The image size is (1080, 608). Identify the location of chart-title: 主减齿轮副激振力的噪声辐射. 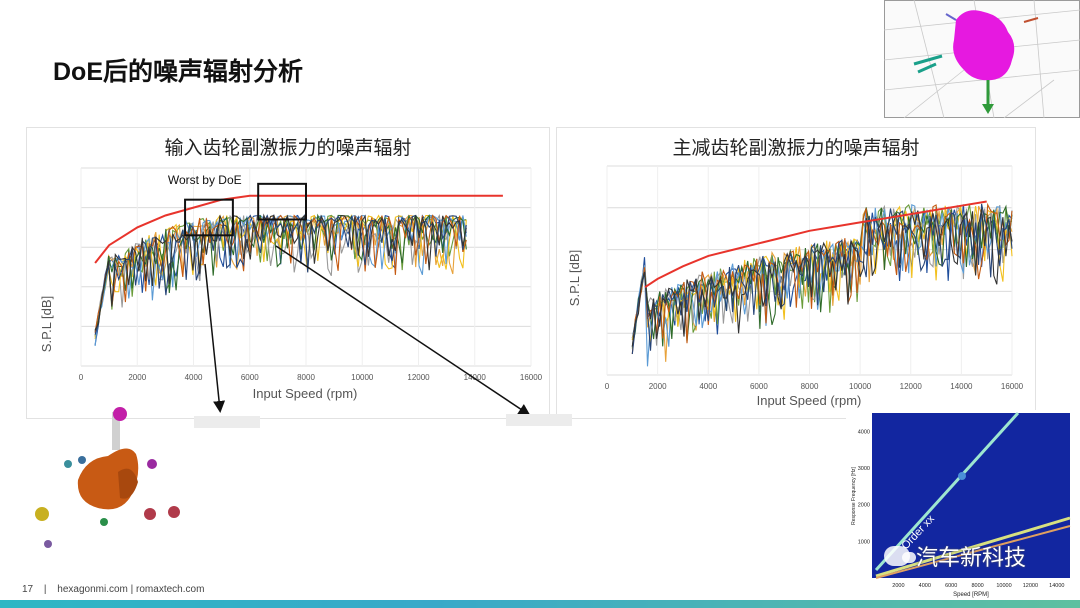
(796, 148).